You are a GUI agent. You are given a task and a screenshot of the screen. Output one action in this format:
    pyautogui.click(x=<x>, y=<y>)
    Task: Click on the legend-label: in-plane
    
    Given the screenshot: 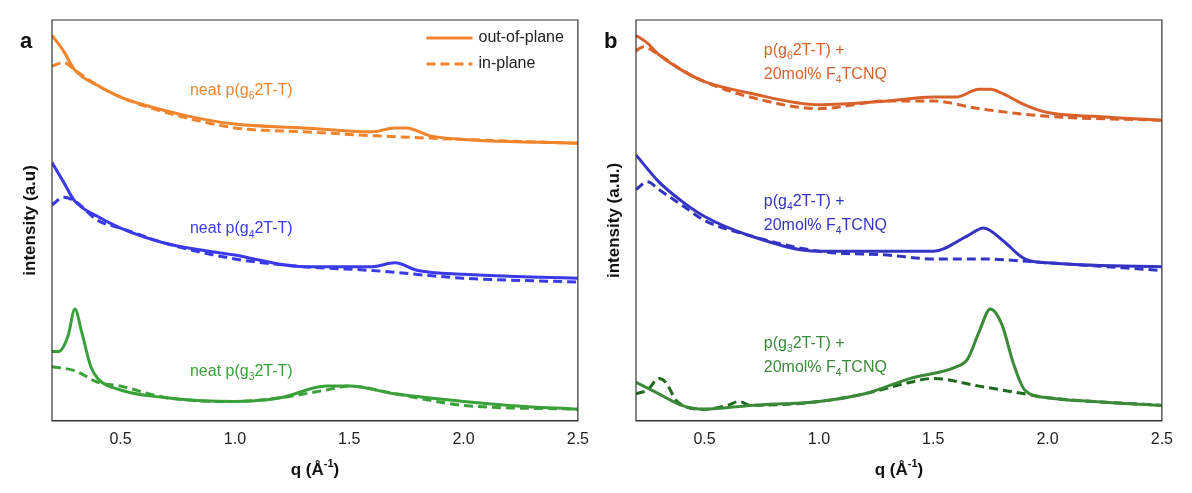 What is the action you would take?
    pyautogui.click(x=507, y=63)
    